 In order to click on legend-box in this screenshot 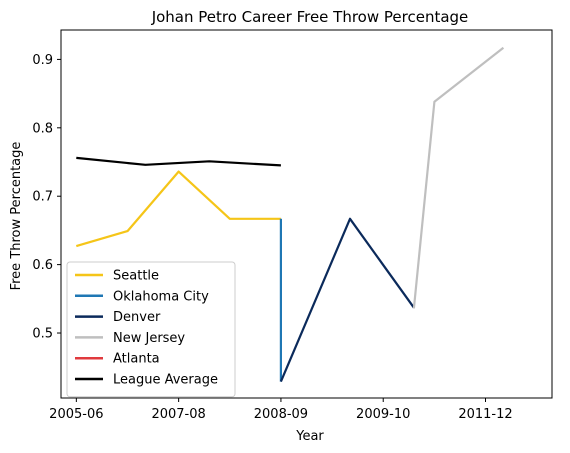, I will do `click(151, 329)`.